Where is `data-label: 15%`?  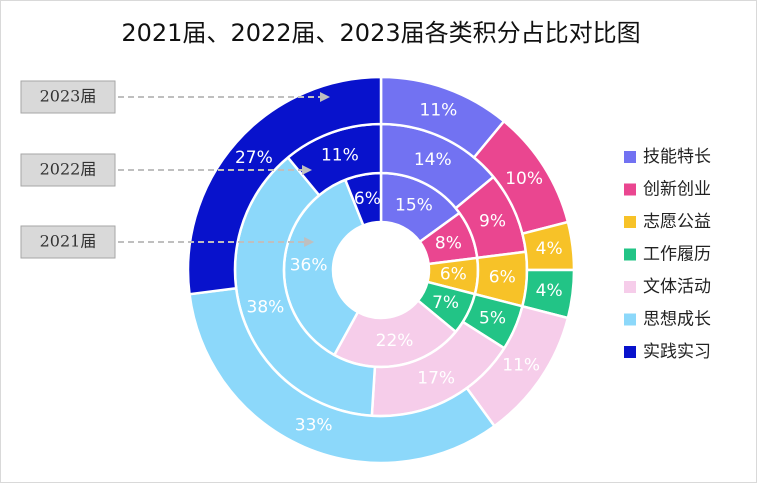
data-label: 15% is located at coordinates (414, 205).